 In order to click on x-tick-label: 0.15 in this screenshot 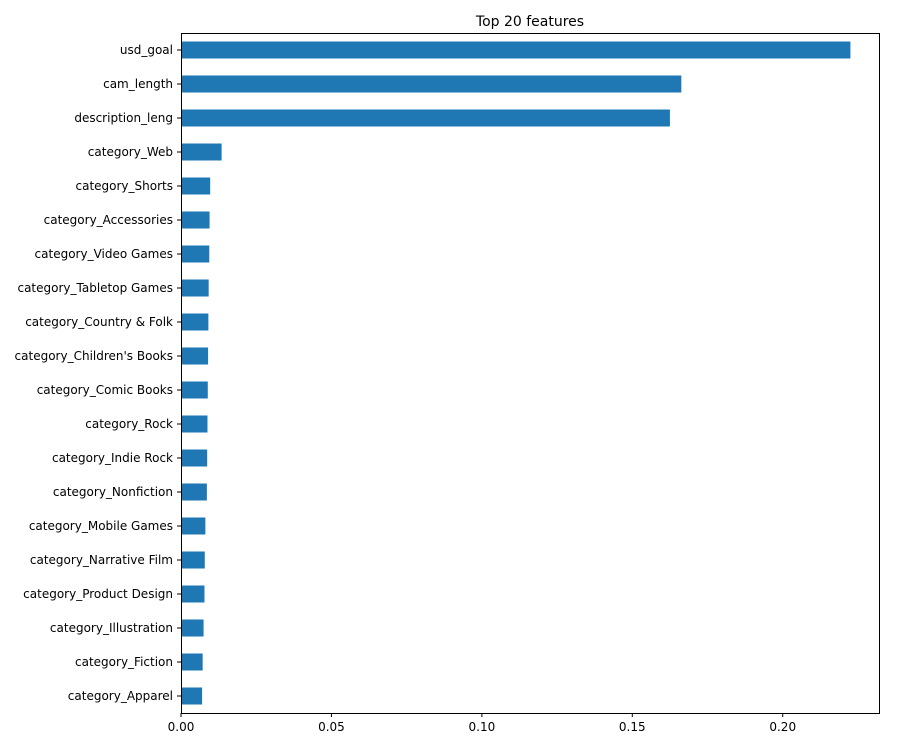, I will do `click(632, 727)`.